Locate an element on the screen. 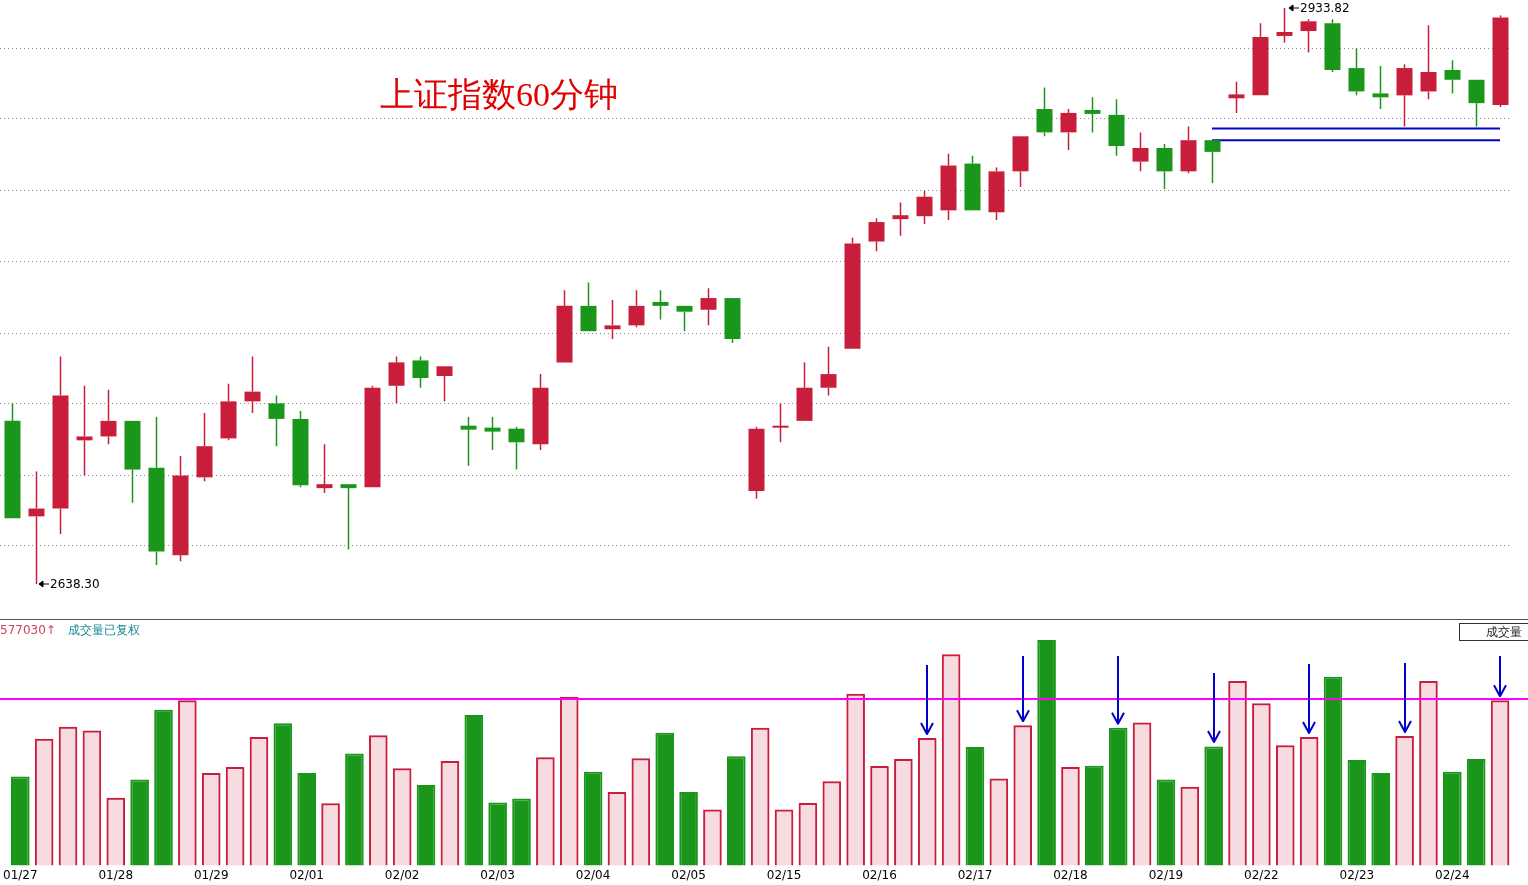 Image resolution: width=1528 pixels, height=885 pixels. text: 成交量 is located at coordinates (1493, 632).